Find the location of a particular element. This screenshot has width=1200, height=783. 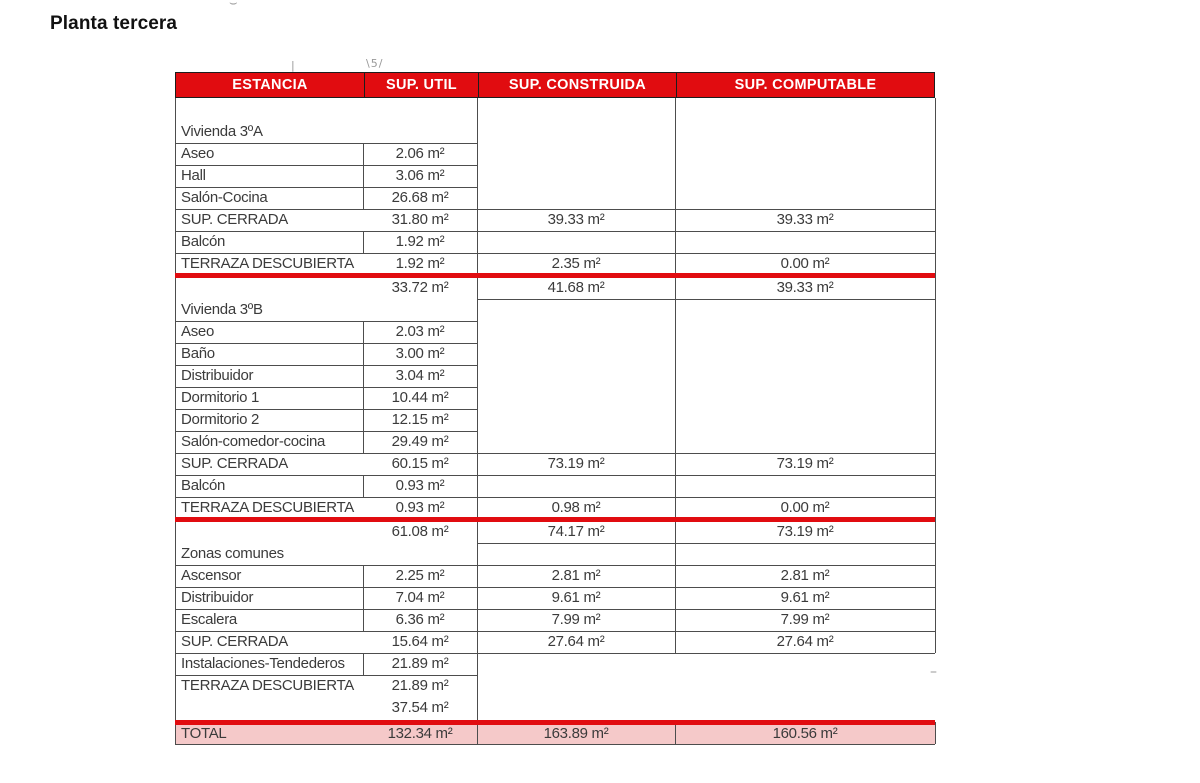

construida-subtotal-value: 41.68 m² is located at coordinates (576, 287).